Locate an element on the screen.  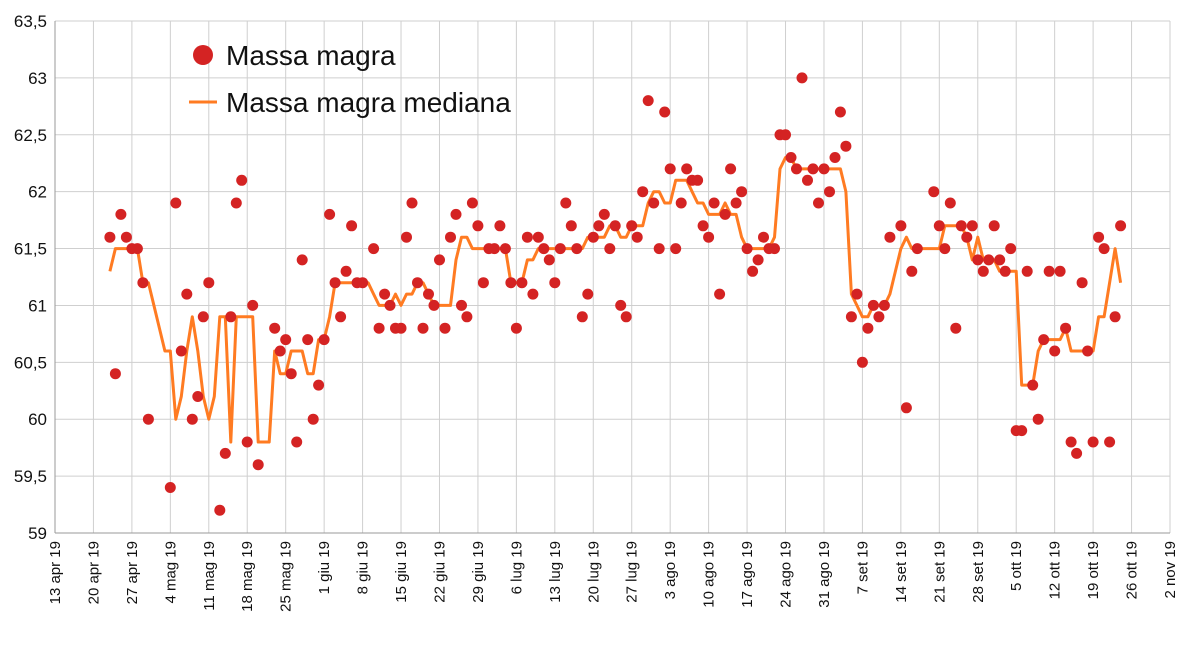
x-tick-label: 15 giu 19 is located at coordinates (401, 572).